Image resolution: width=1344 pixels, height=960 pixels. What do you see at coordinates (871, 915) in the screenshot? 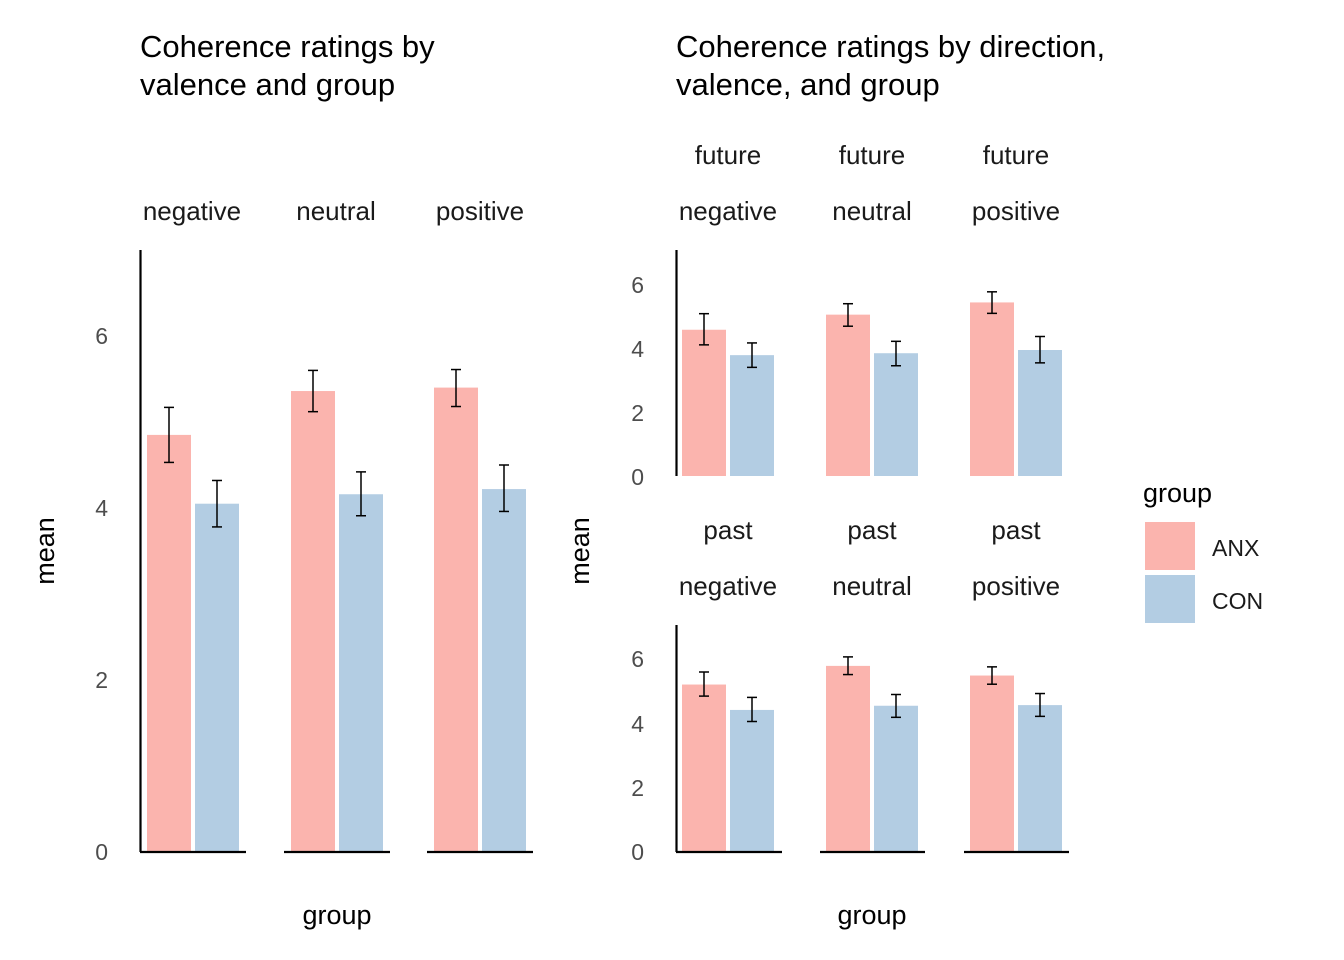
I see `chart-right-x-axis-title: group` at bounding box center [871, 915].